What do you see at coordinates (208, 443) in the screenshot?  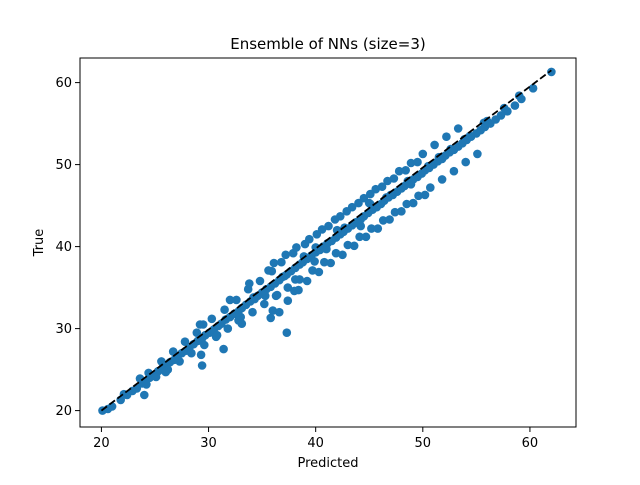 I see `x-tick-label: 30` at bounding box center [208, 443].